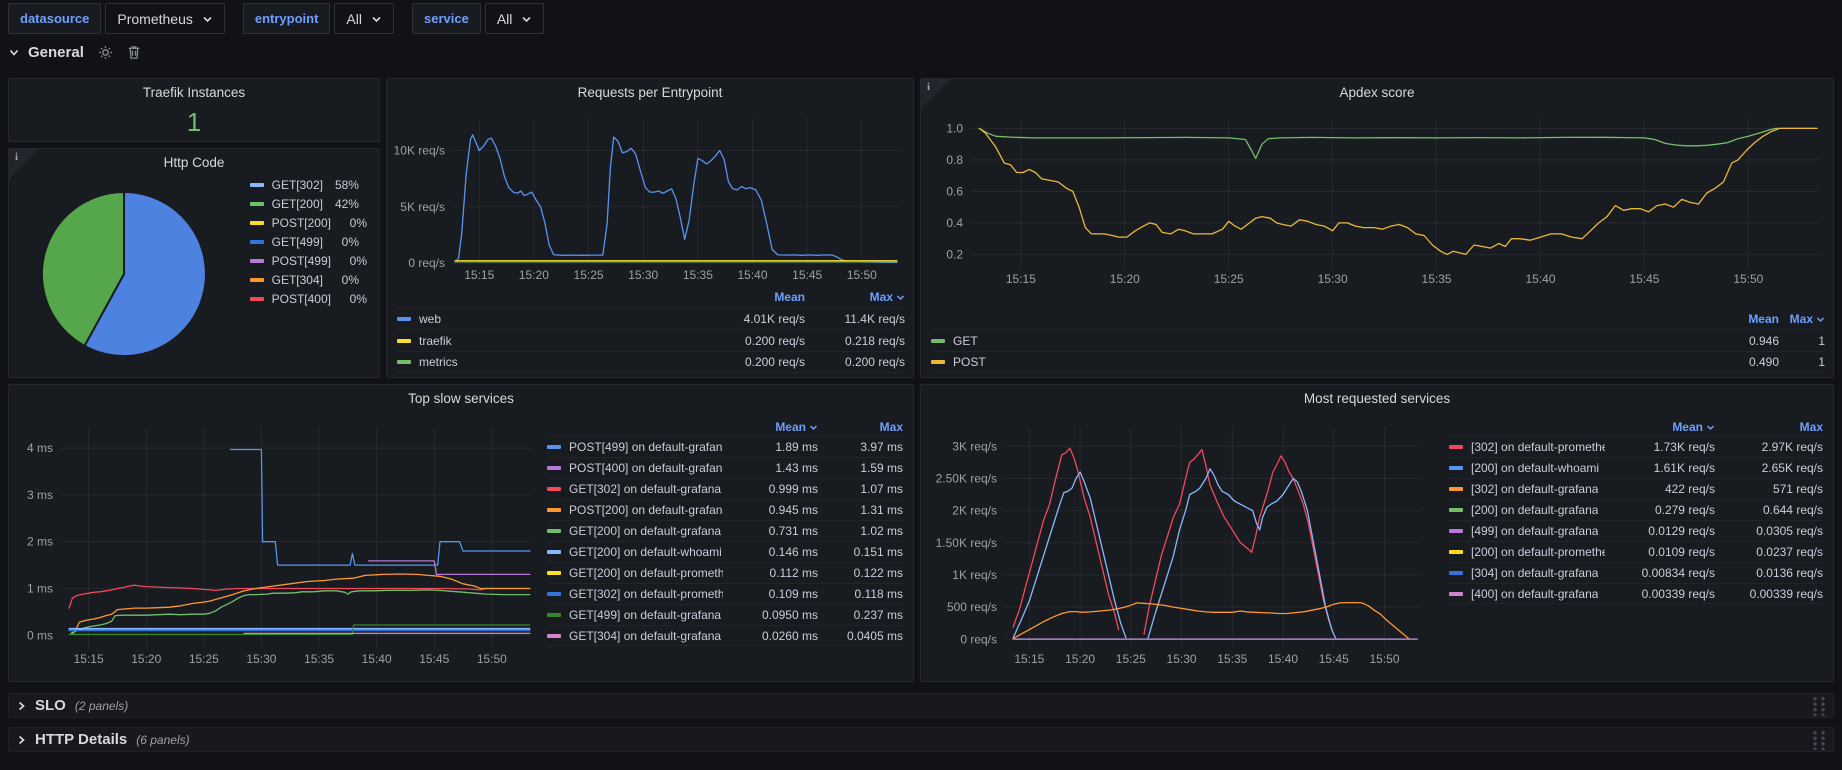 This screenshot has width=1842, height=770. What do you see at coordinates (1377, 398) in the screenshot?
I see `panel-title: Most requested services` at bounding box center [1377, 398].